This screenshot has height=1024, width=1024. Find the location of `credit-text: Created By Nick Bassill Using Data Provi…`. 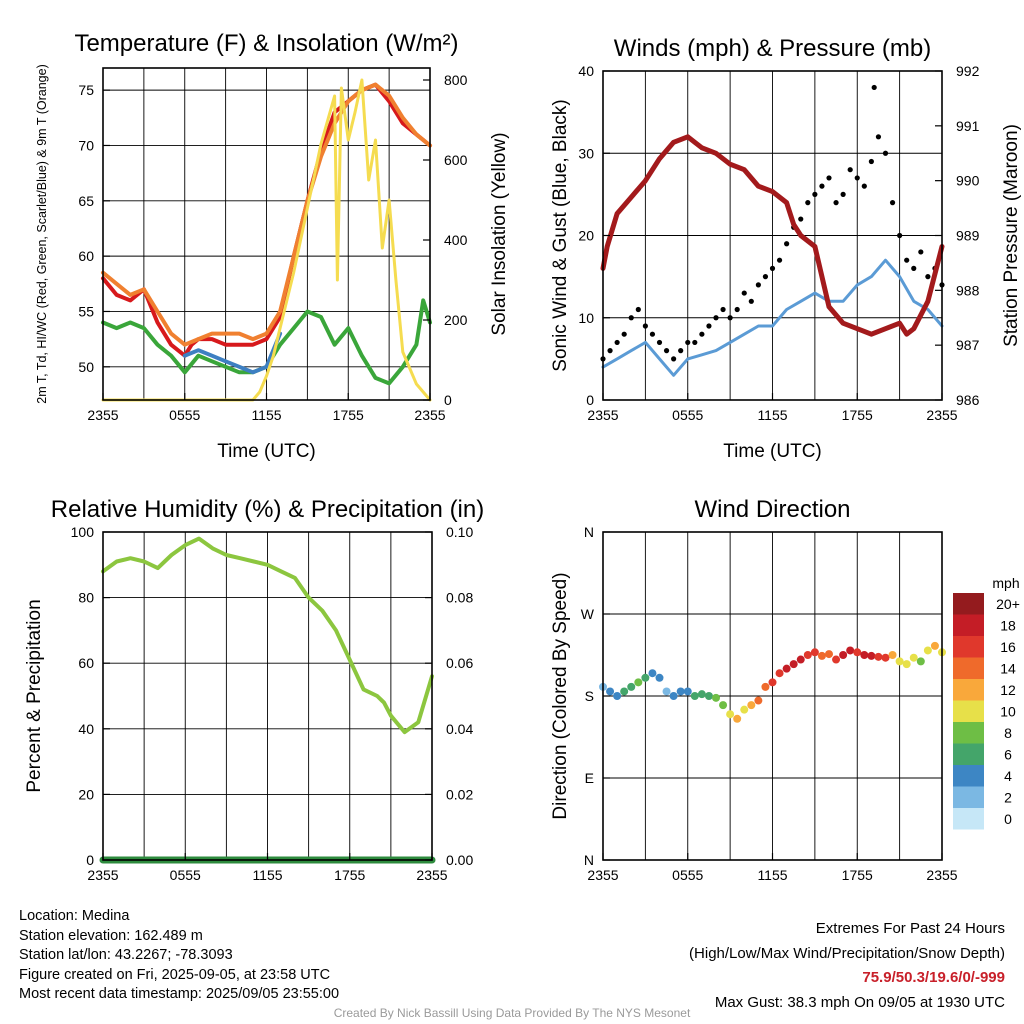

credit-text: Created By Nick Bassill Using Data Provi… is located at coordinates (512, 1013).